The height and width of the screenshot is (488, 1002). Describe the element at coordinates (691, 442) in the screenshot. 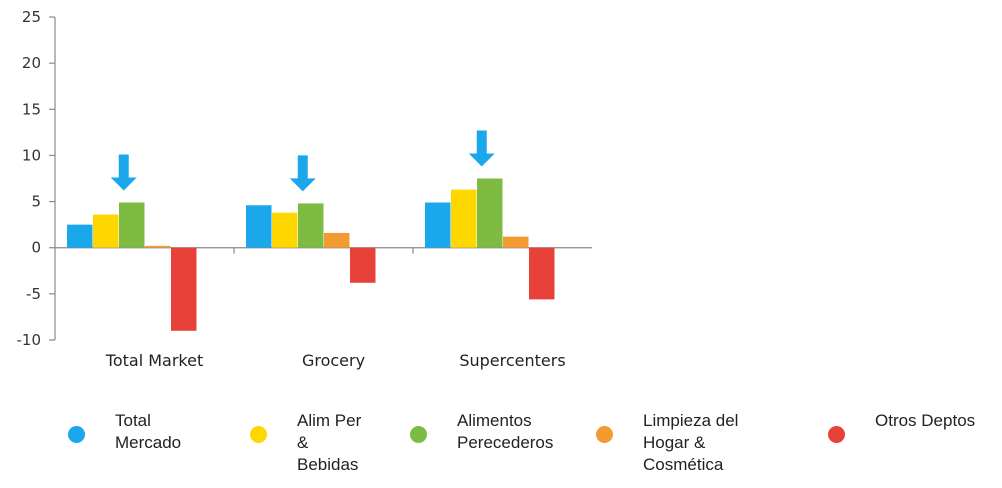

I see `legend-label-limpieza-hogar-cosmetica: Limpieza del Hogar & Cosmética` at that location.